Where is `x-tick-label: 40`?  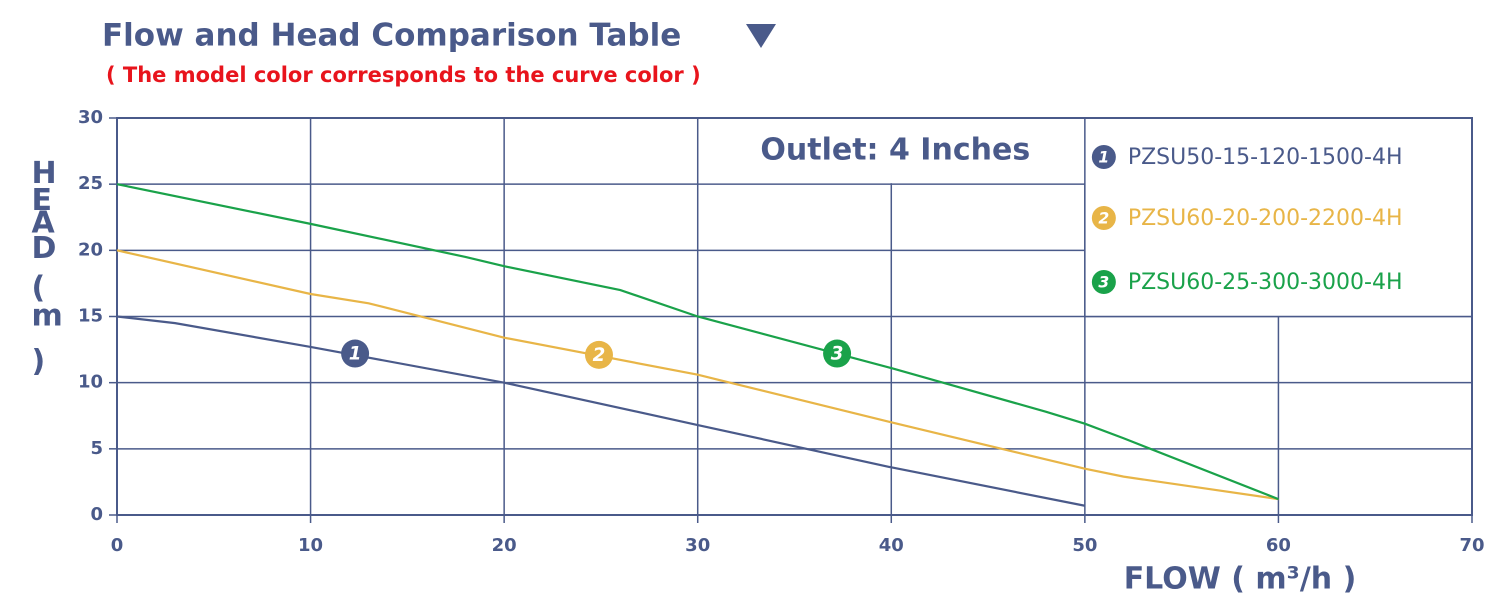
x-tick-label: 40 is located at coordinates (891, 545).